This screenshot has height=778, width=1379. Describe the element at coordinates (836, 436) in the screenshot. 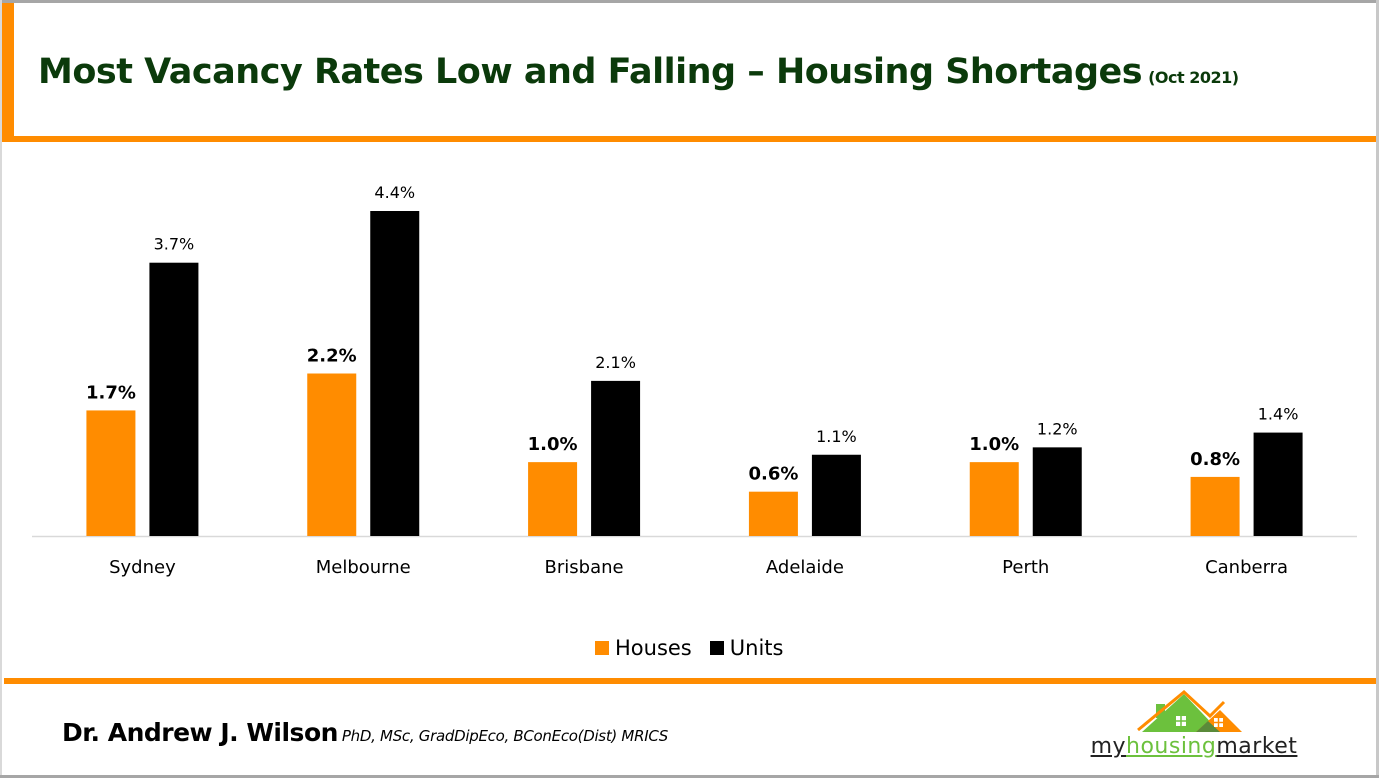

I see `data-label-units-adelaide: 1.1%` at that location.